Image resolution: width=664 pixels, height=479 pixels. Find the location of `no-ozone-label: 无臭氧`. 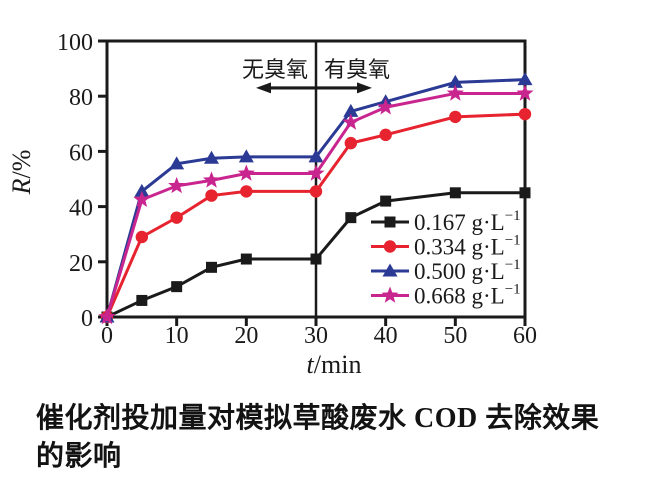

no-ozone-label: 无臭氧 is located at coordinates (275, 69).